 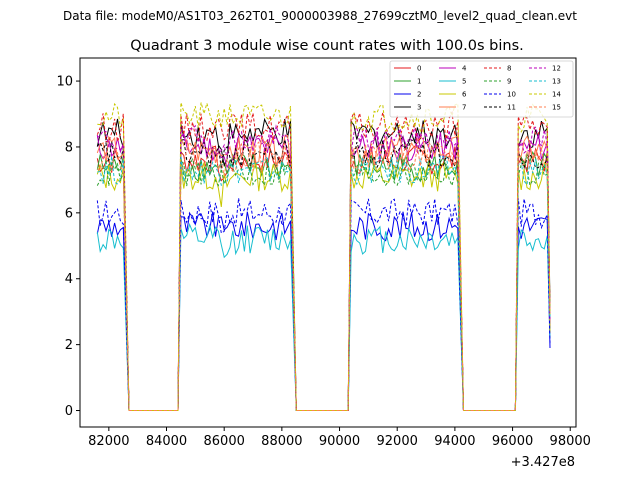 I want to click on y-axis: 0 2 4 6 8 10, so click(x=68, y=247).